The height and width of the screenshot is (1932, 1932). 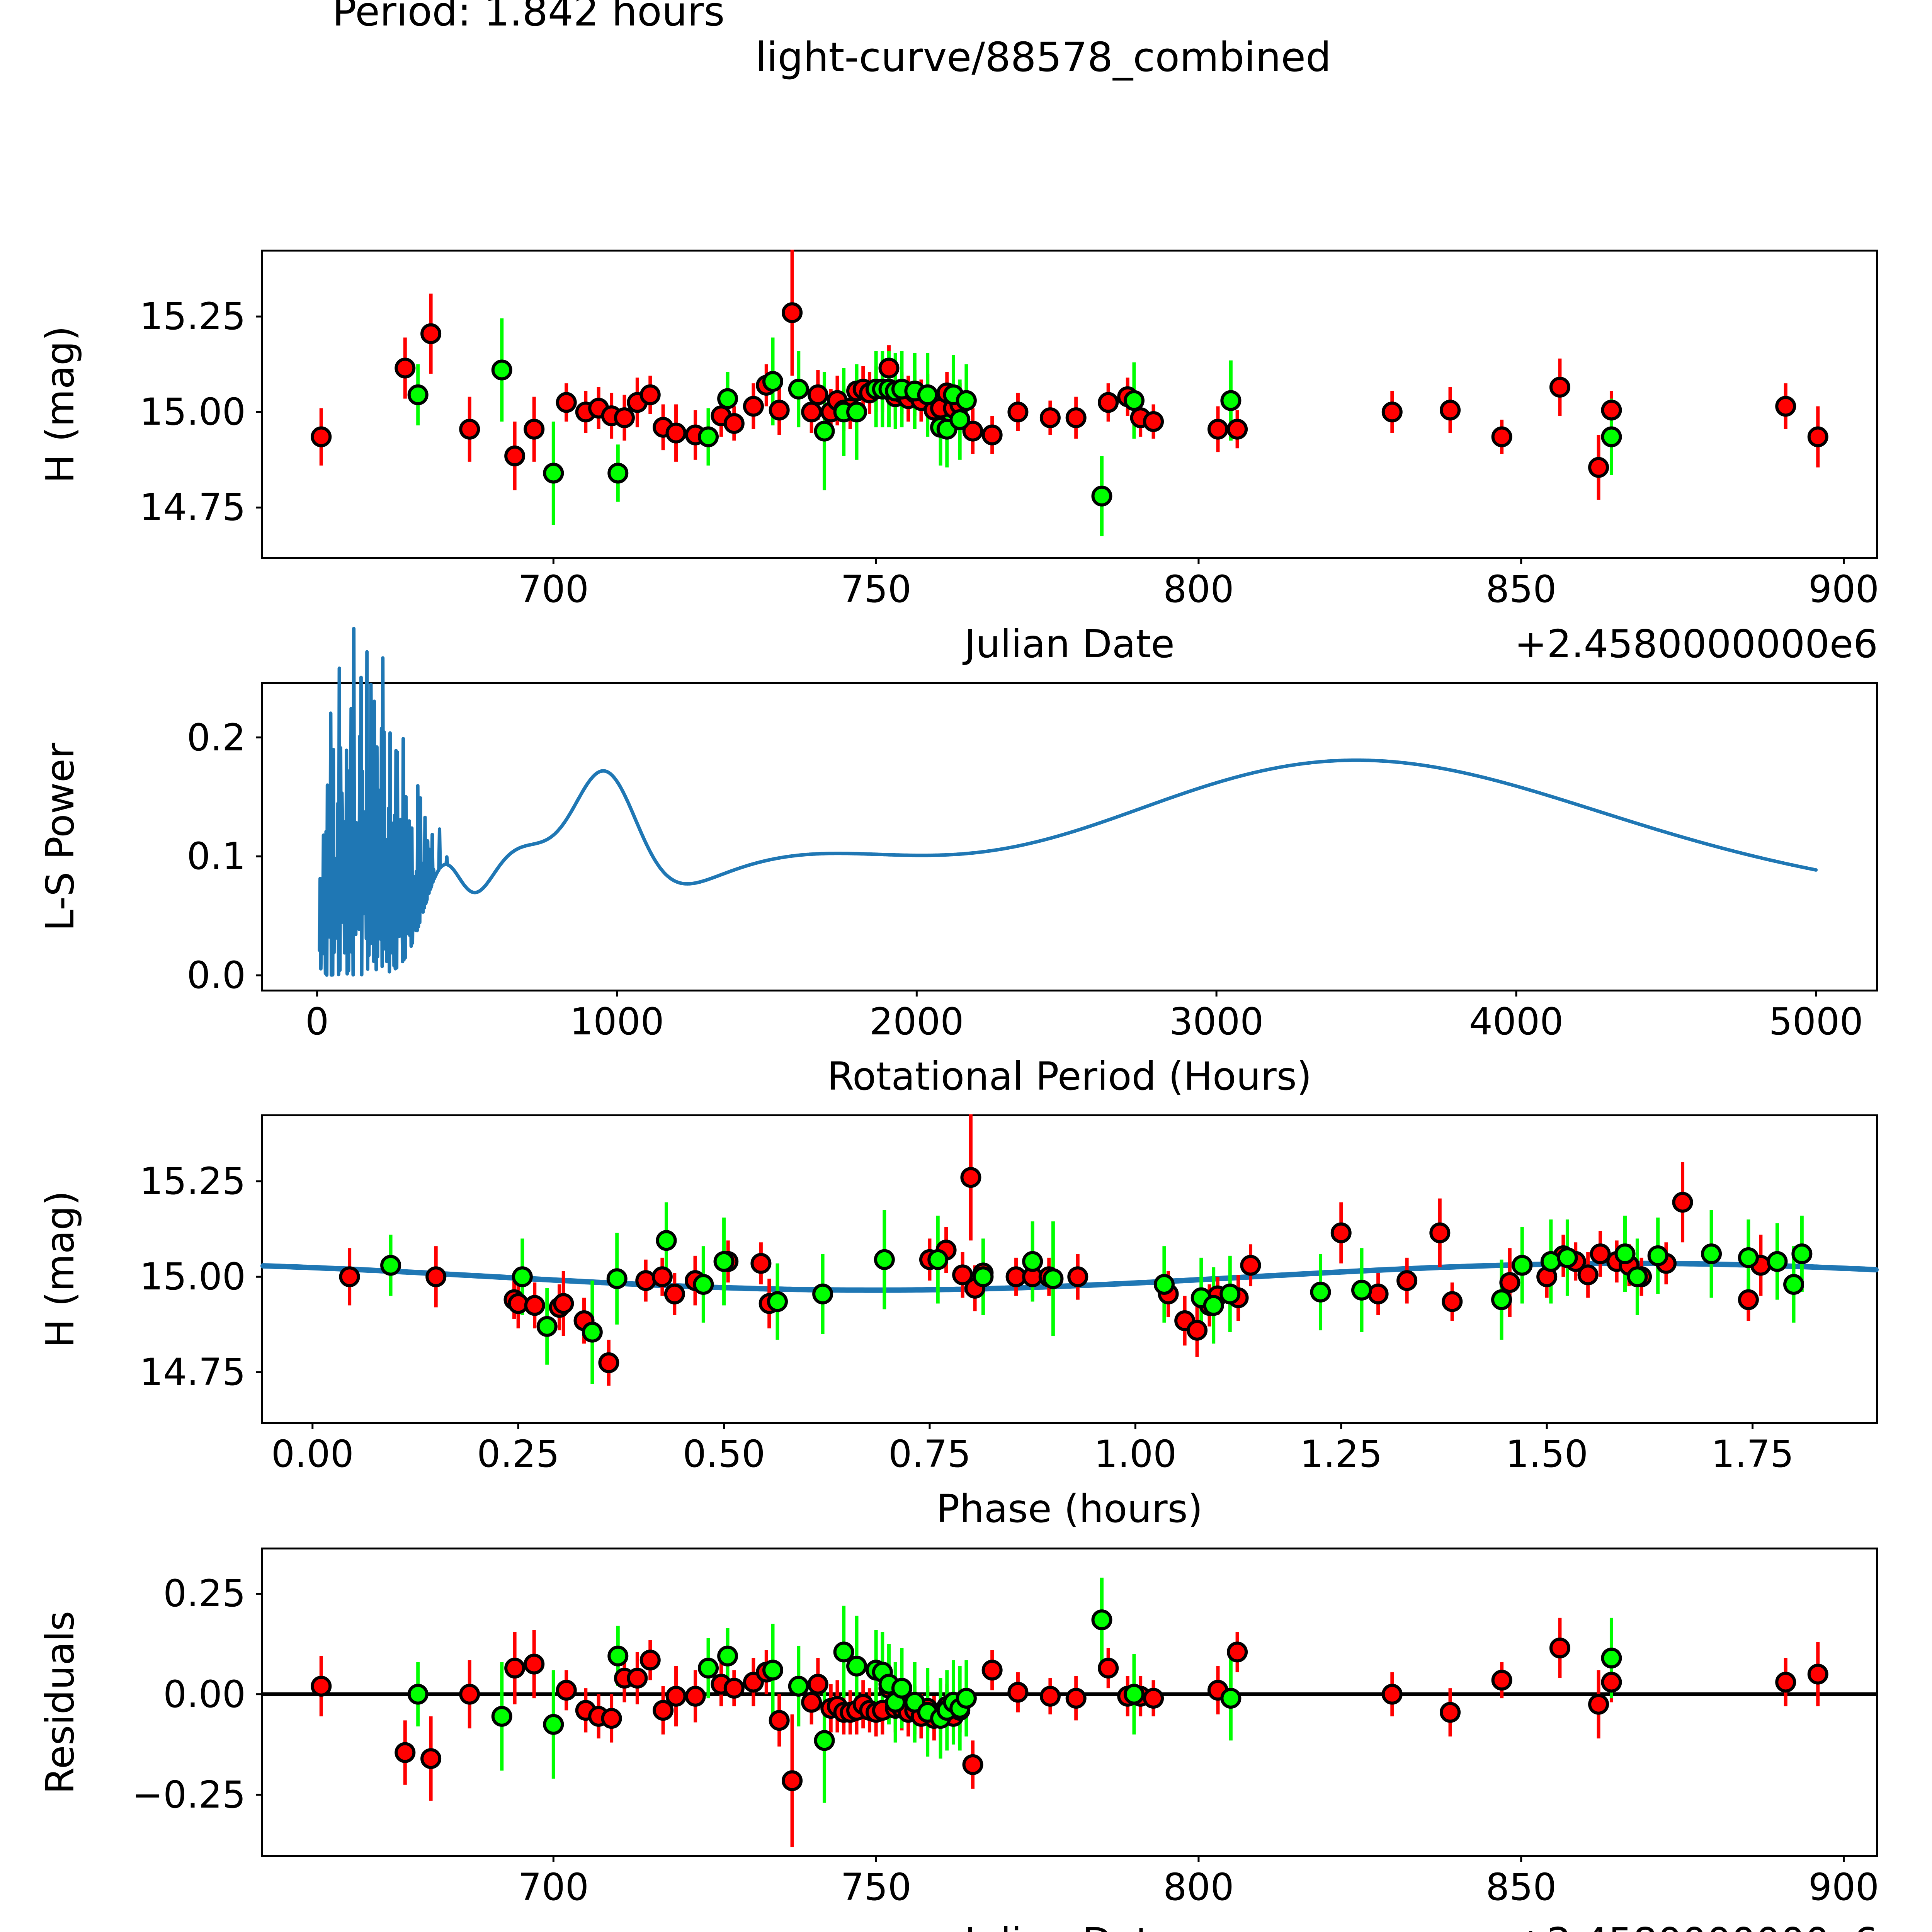 I want to click on marker-group-red, so click(x=1070, y=1714).